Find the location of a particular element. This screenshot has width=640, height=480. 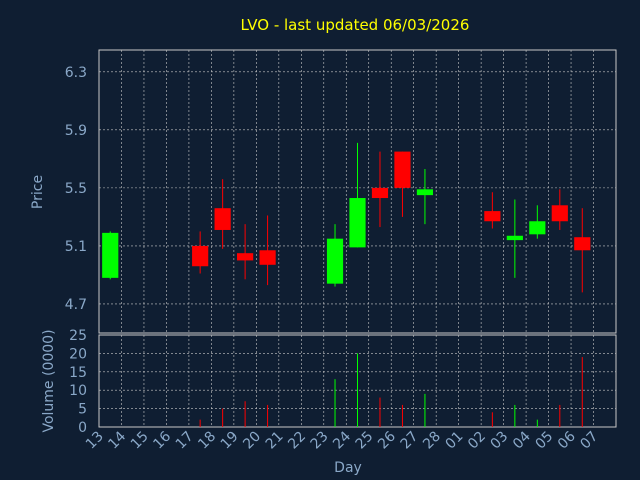

volume-tick-label: 20 is located at coordinates (78, 354).